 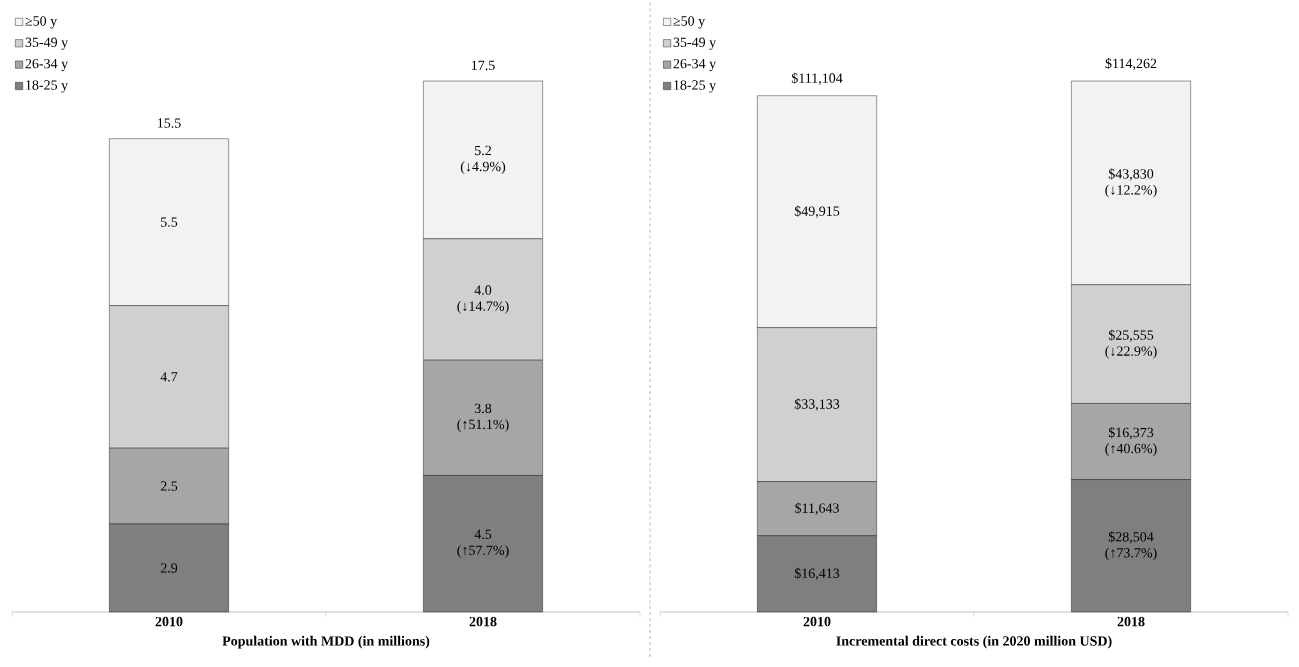 What do you see at coordinates (169, 568) in the screenshot?
I see `data-label: 2.9` at bounding box center [169, 568].